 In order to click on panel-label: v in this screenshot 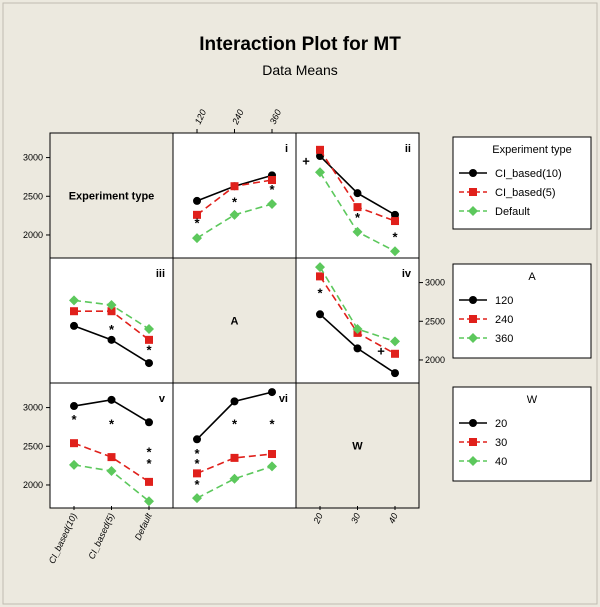, I will do `click(162, 399)`.